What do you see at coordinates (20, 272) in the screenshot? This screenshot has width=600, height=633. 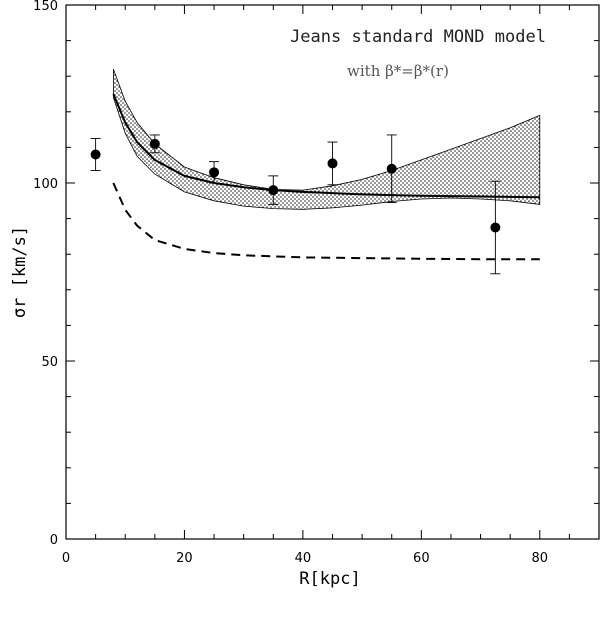 I see `y-axis-title: σr [km/s]` at bounding box center [20, 272].